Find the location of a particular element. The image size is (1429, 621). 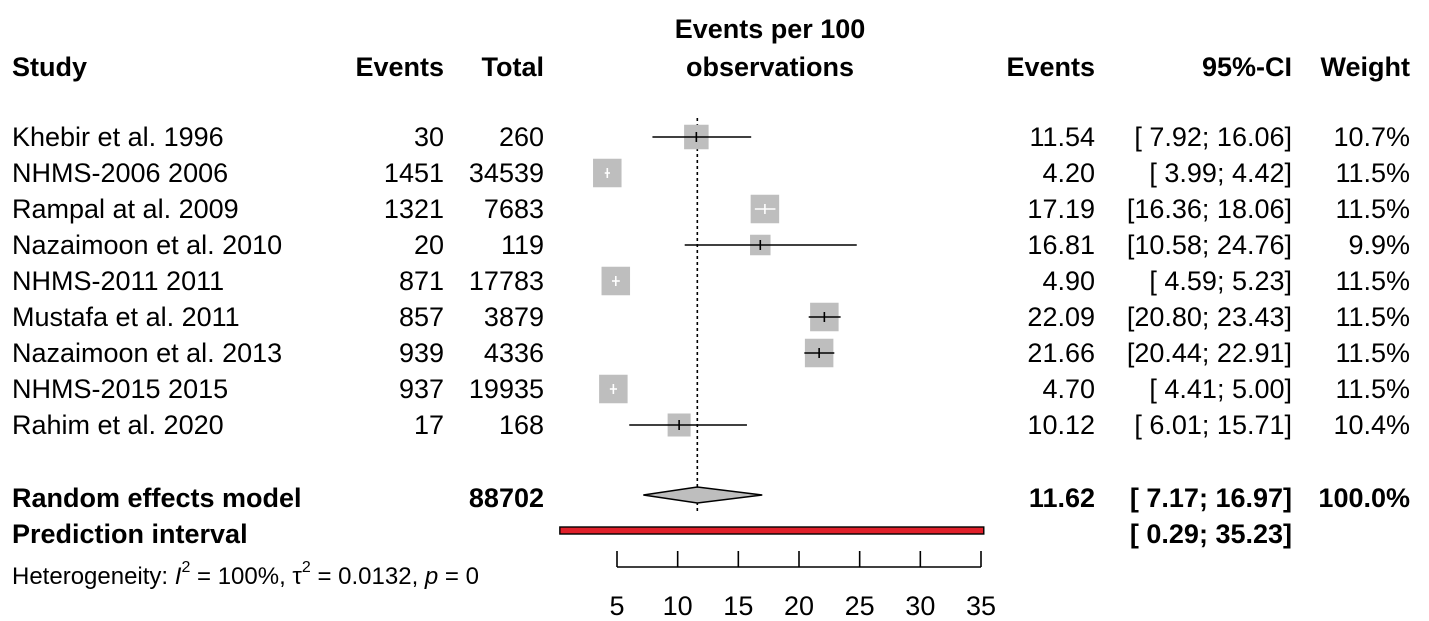

study-total-2: 7683 is located at coordinates (514, 209).